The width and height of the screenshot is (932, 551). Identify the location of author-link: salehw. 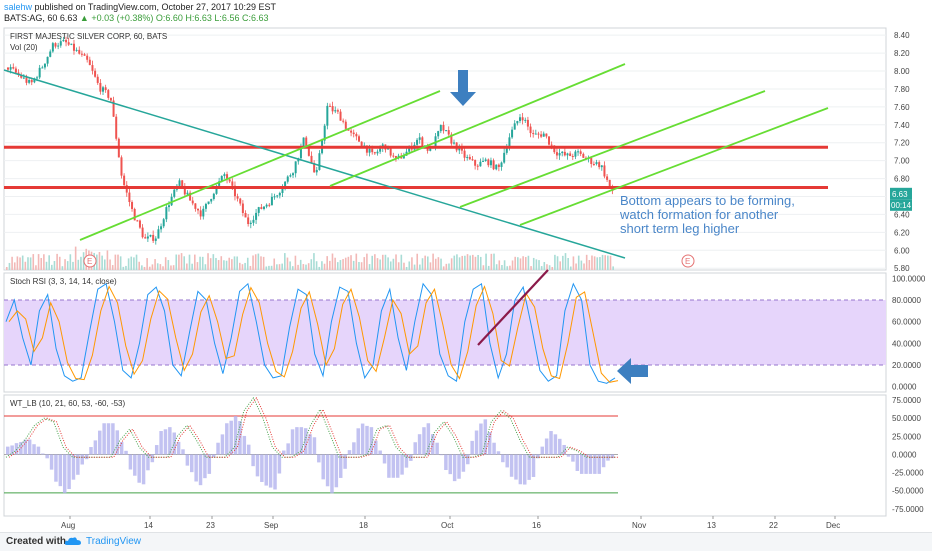
(18, 7).